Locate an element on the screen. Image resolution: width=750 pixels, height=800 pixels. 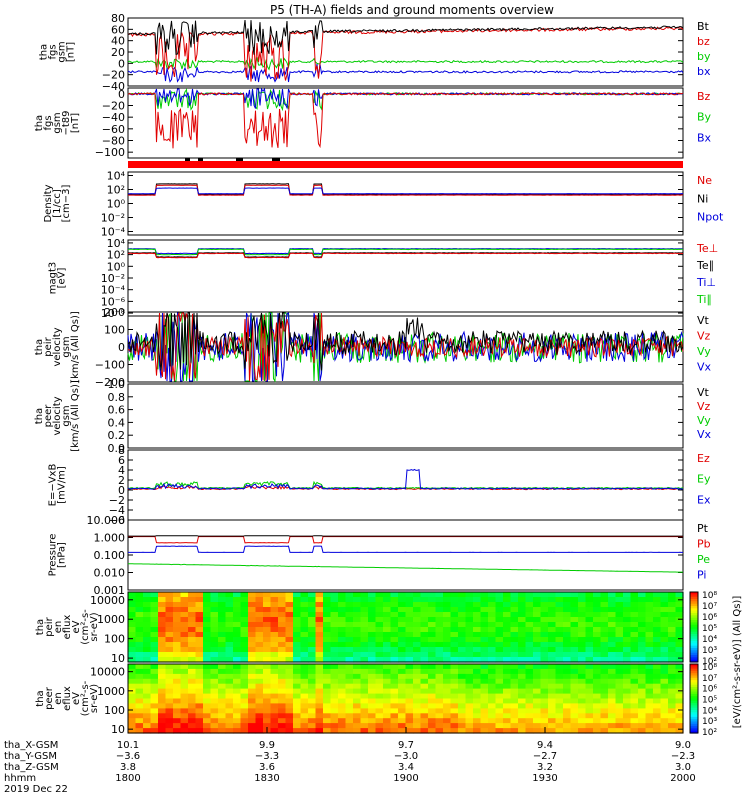
y-tick-label: 1.000 is located at coordinates (110, 538).